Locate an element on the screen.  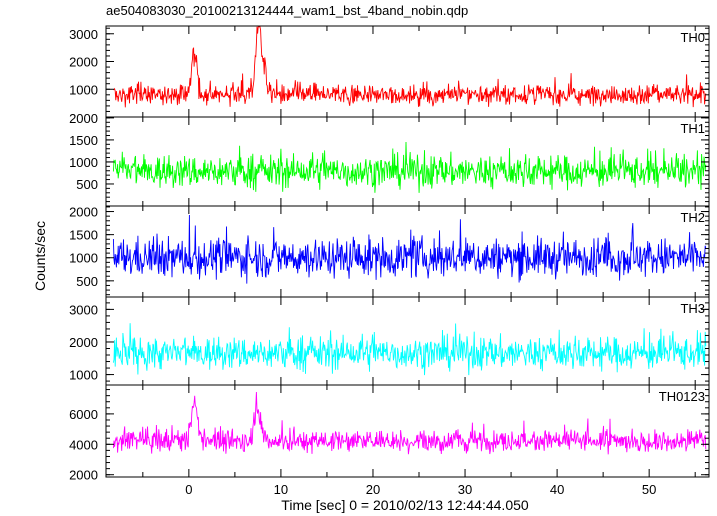
x-tick-label: 10 is located at coordinates (281, 489).